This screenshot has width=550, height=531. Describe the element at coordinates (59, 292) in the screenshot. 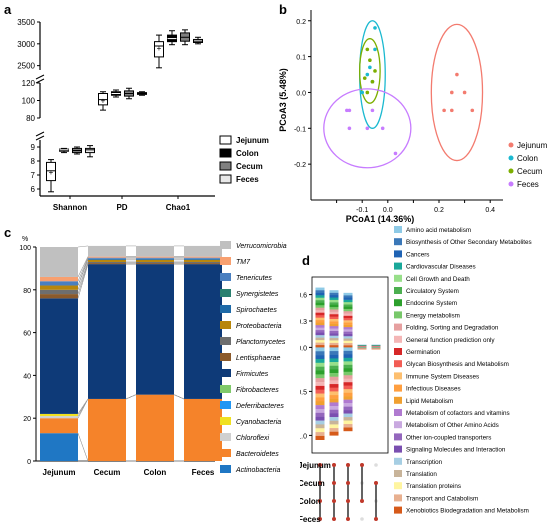

I see `bar-jejunum-planctomycetes` at that location.